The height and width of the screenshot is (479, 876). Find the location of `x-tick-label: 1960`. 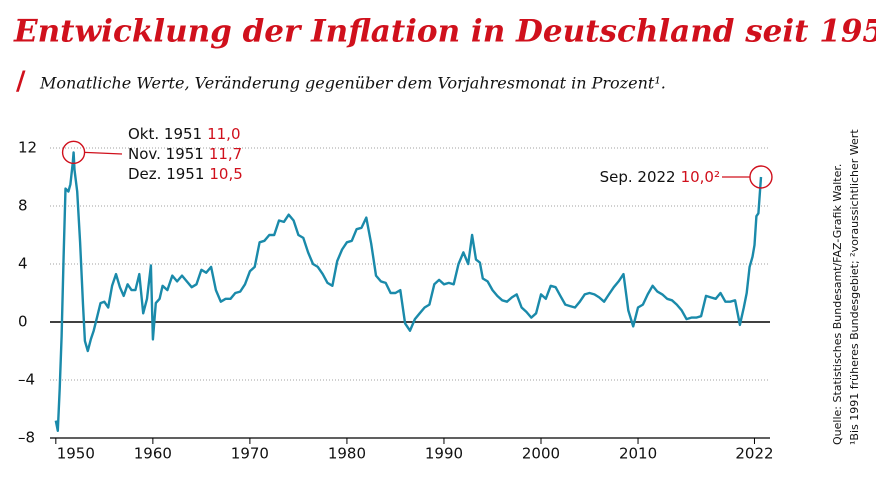

x-tick-label: 1960 is located at coordinates (153, 454).